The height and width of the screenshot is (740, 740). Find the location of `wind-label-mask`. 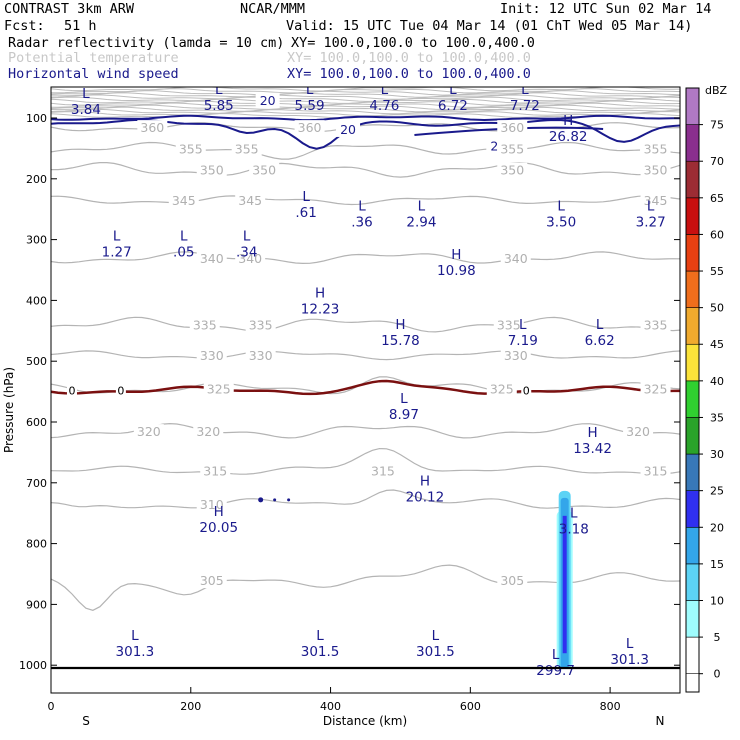

wind-label-mask is located at coordinates (348, 129).